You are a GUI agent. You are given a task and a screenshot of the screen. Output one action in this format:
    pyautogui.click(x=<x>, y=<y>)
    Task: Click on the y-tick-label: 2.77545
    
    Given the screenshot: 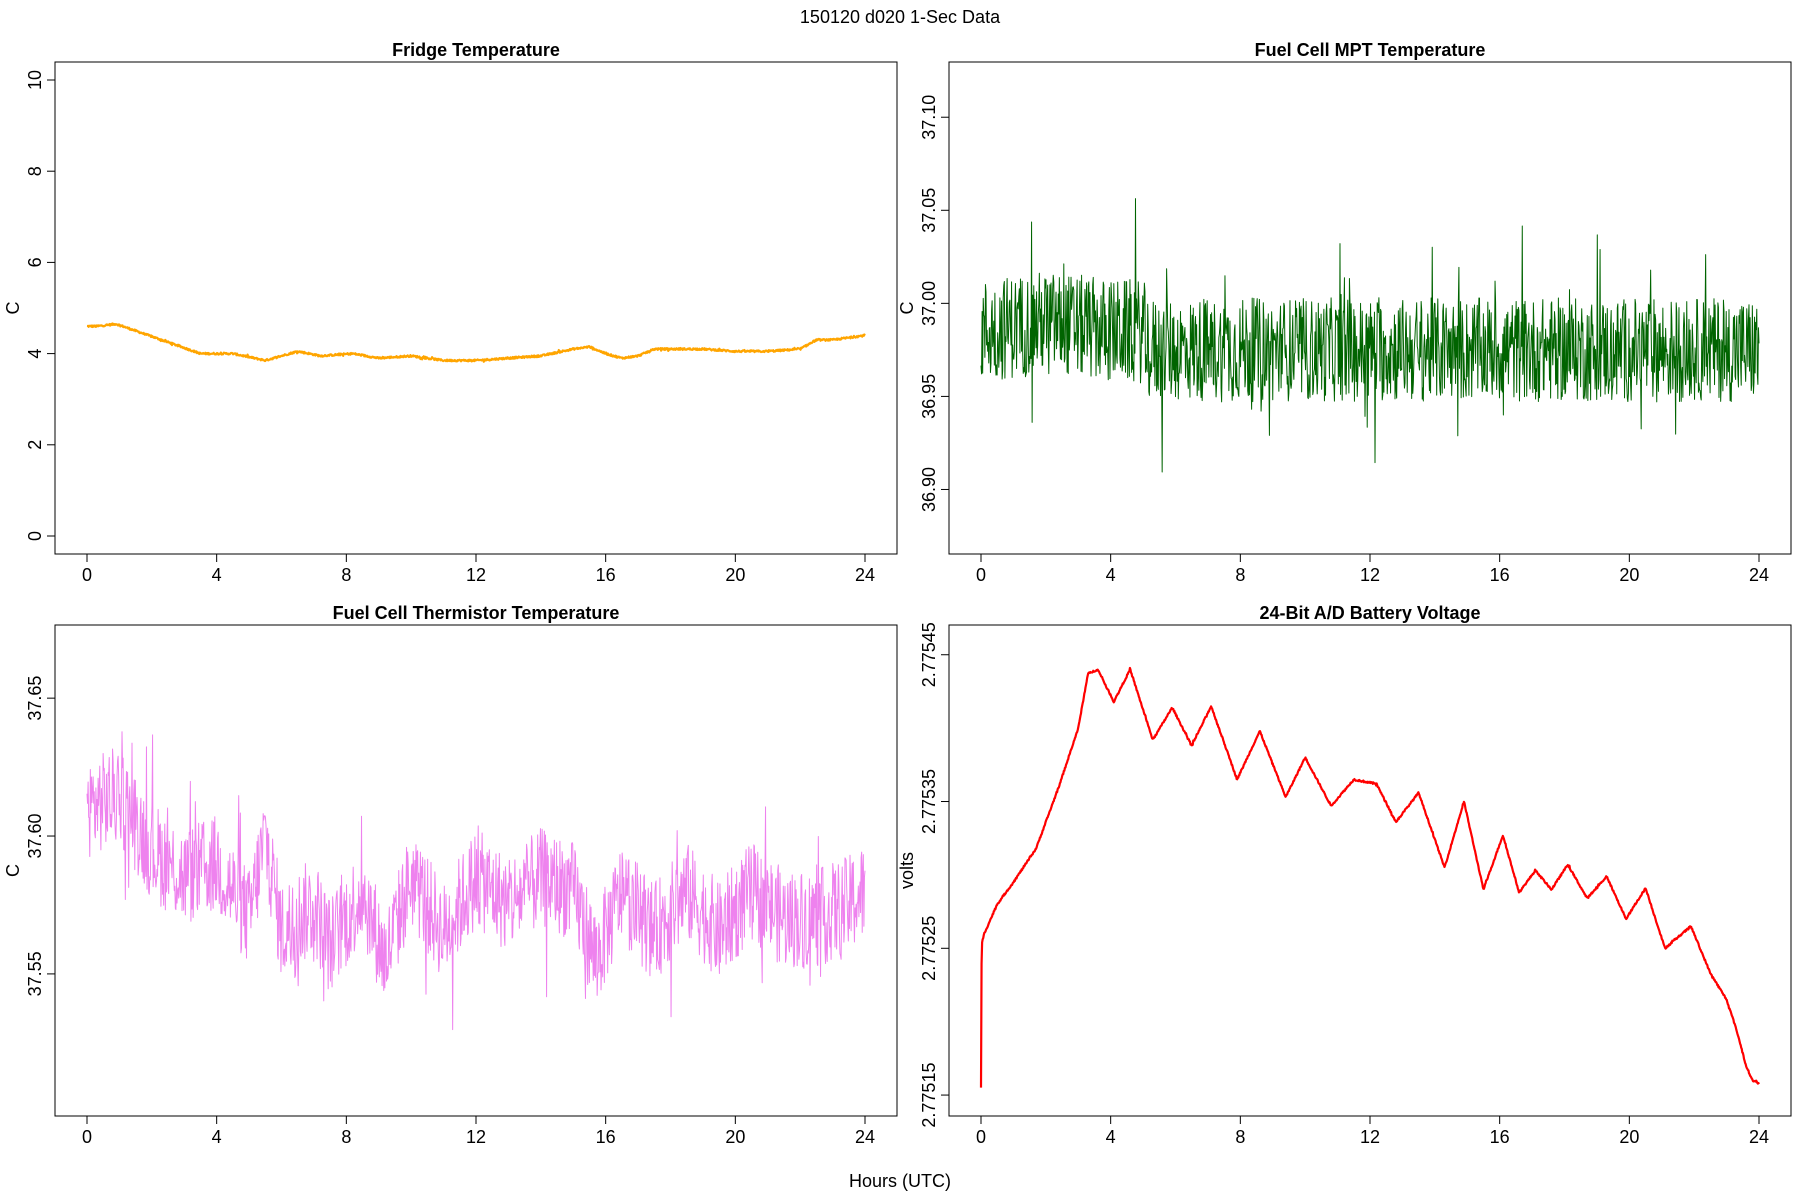 What is the action you would take?
    pyautogui.click(x=929, y=654)
    